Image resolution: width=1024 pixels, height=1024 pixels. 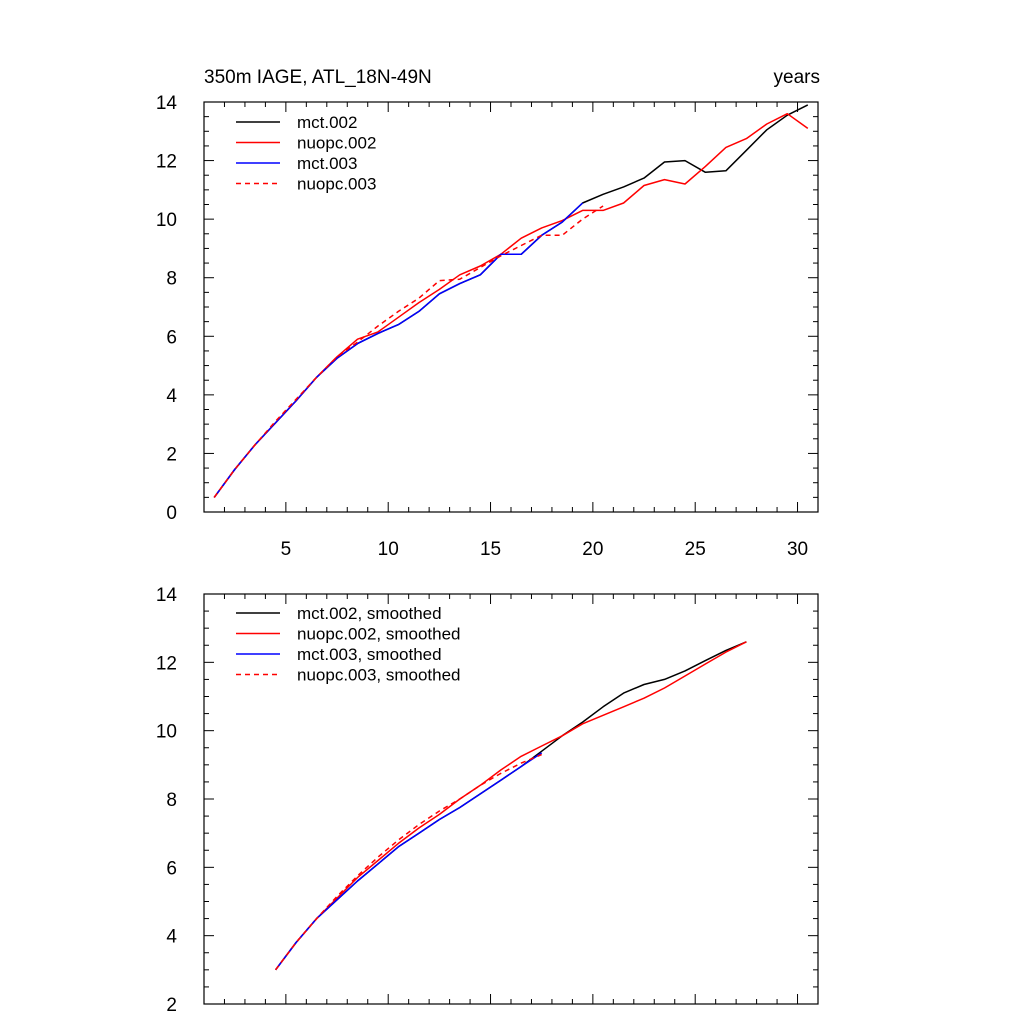 I want to click on p0-x-tick-label: 30, so click(x=797, y=549).